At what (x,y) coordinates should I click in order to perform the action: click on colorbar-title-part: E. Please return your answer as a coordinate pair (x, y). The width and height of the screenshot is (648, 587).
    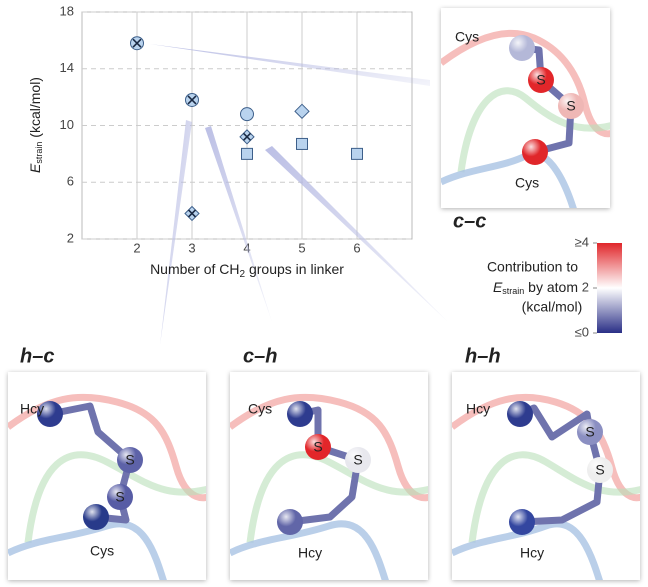
    Looking at the image, I should click on (498, 287).